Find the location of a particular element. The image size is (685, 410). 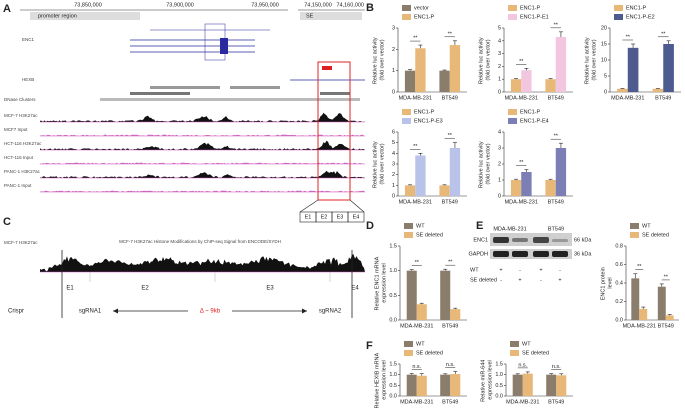

track-label: HCT-116 H3K27ac is located at coordinates (23, 143).